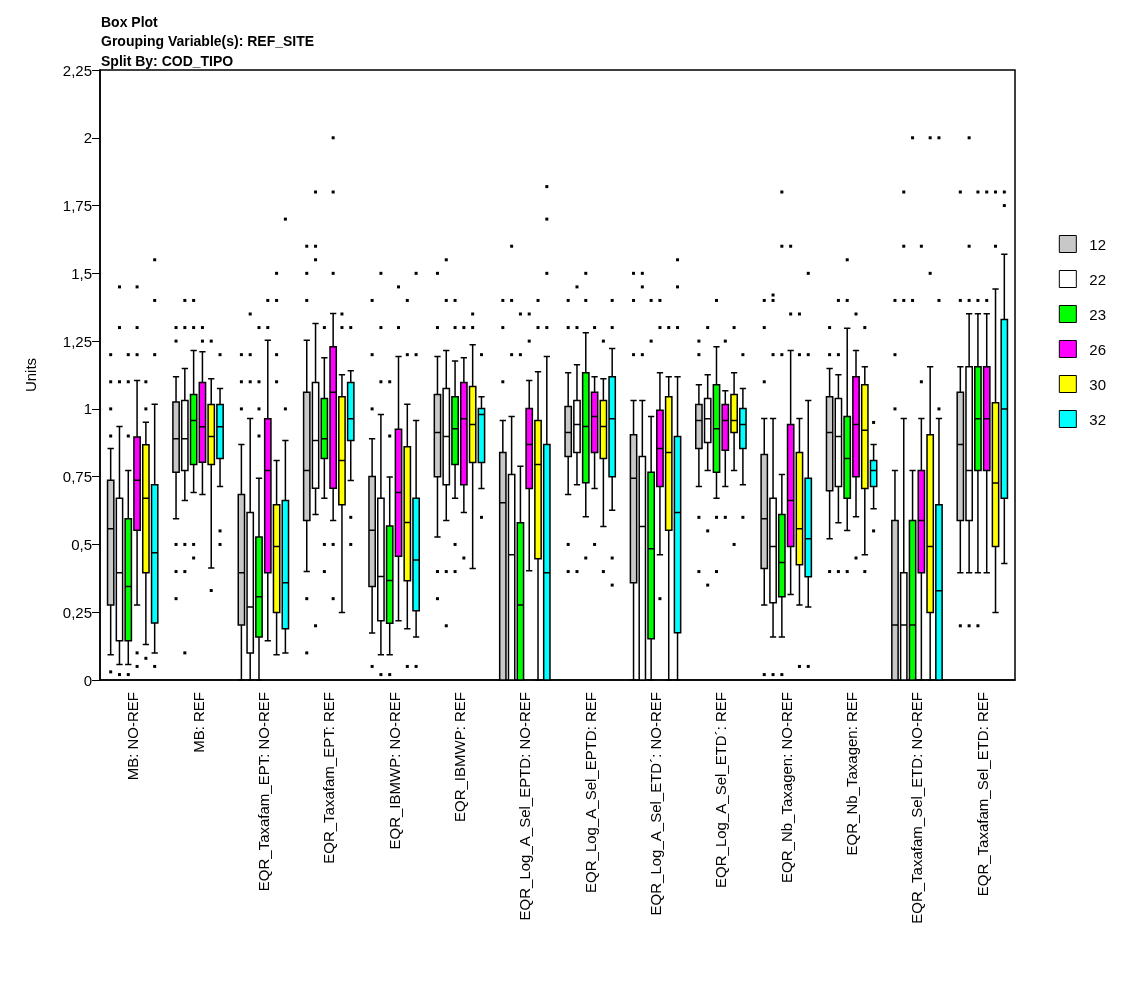 The image size is (1141, 1005). I want to click on y-tick-label: 1,5, so click(81, 273).